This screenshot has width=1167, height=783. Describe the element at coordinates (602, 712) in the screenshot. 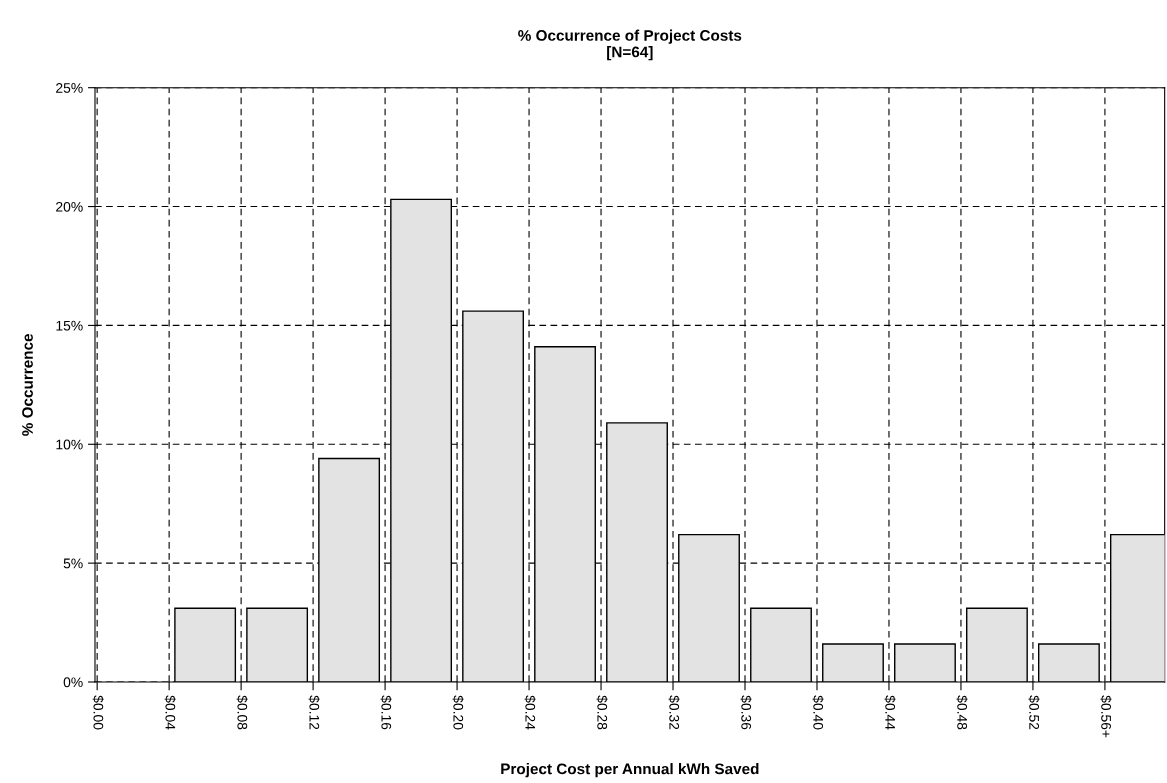

I see `x-tick-label: $0.28` at that location.